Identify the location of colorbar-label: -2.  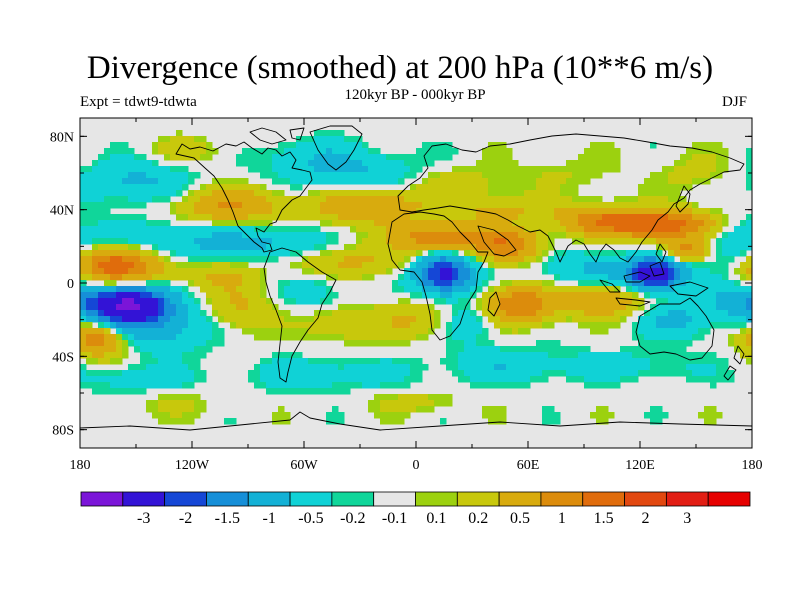
(185, 518).